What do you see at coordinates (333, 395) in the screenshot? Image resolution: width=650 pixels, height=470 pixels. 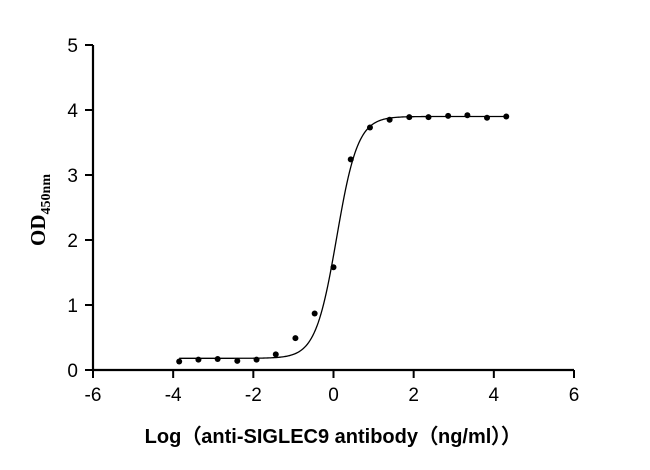 I see `x-tick-label: 0` at bounding box center [333, 395].